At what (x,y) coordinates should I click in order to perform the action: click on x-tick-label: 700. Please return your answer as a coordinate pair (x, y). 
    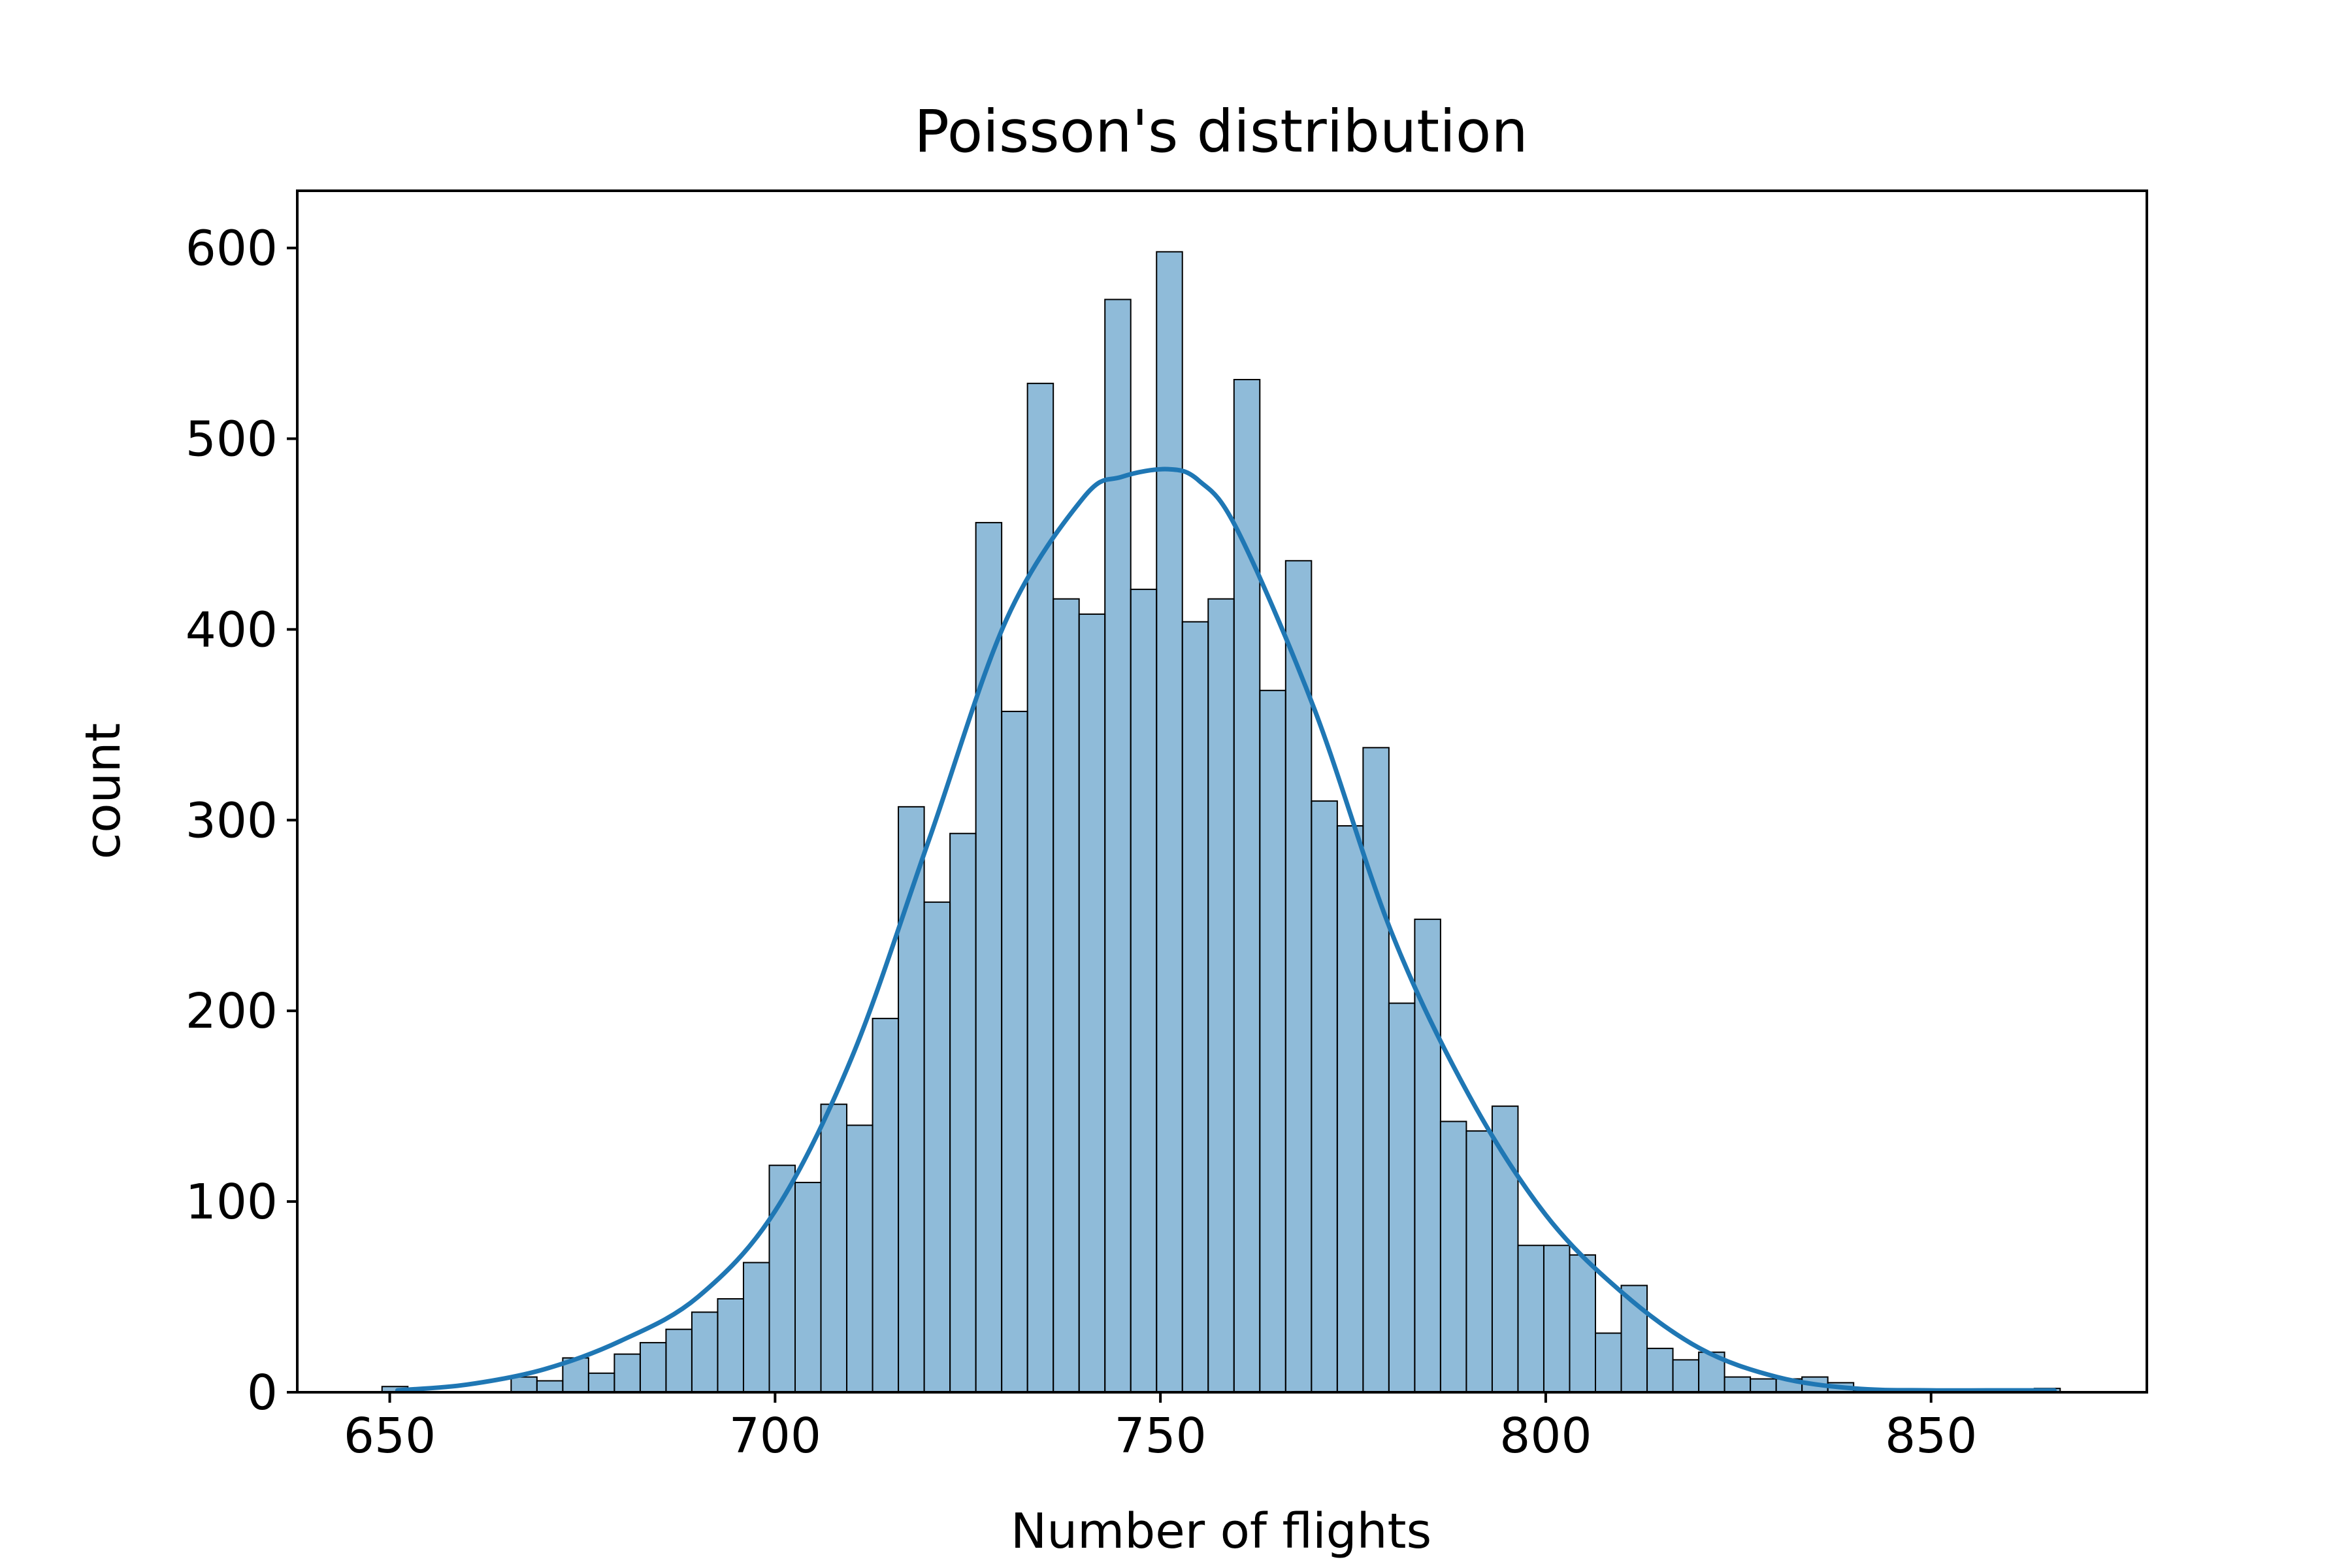
    Looking at the image, I should click on (775, 1436).